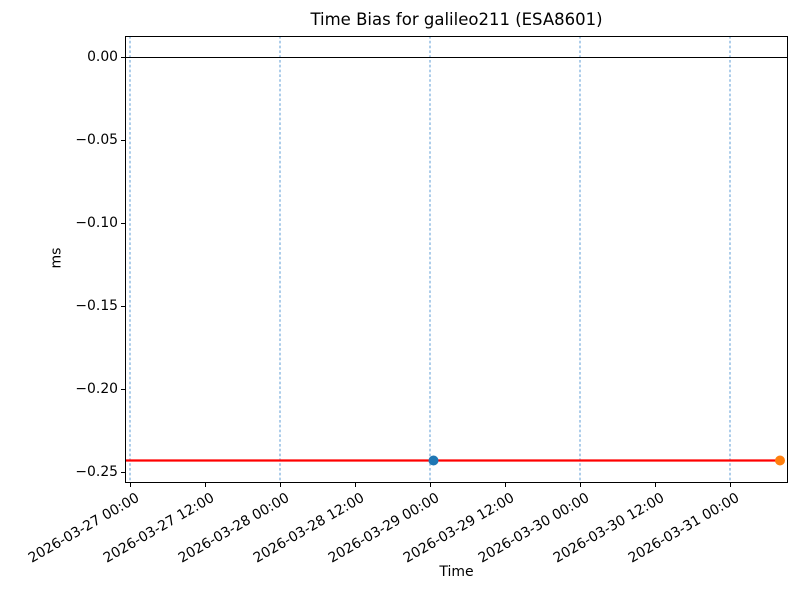 This screenshot has width=800, height=600. What do you see at coordinates (102, 57) in the screenshot?
I see `y-tick-label: 0.00` at bounding box center [102, 57].